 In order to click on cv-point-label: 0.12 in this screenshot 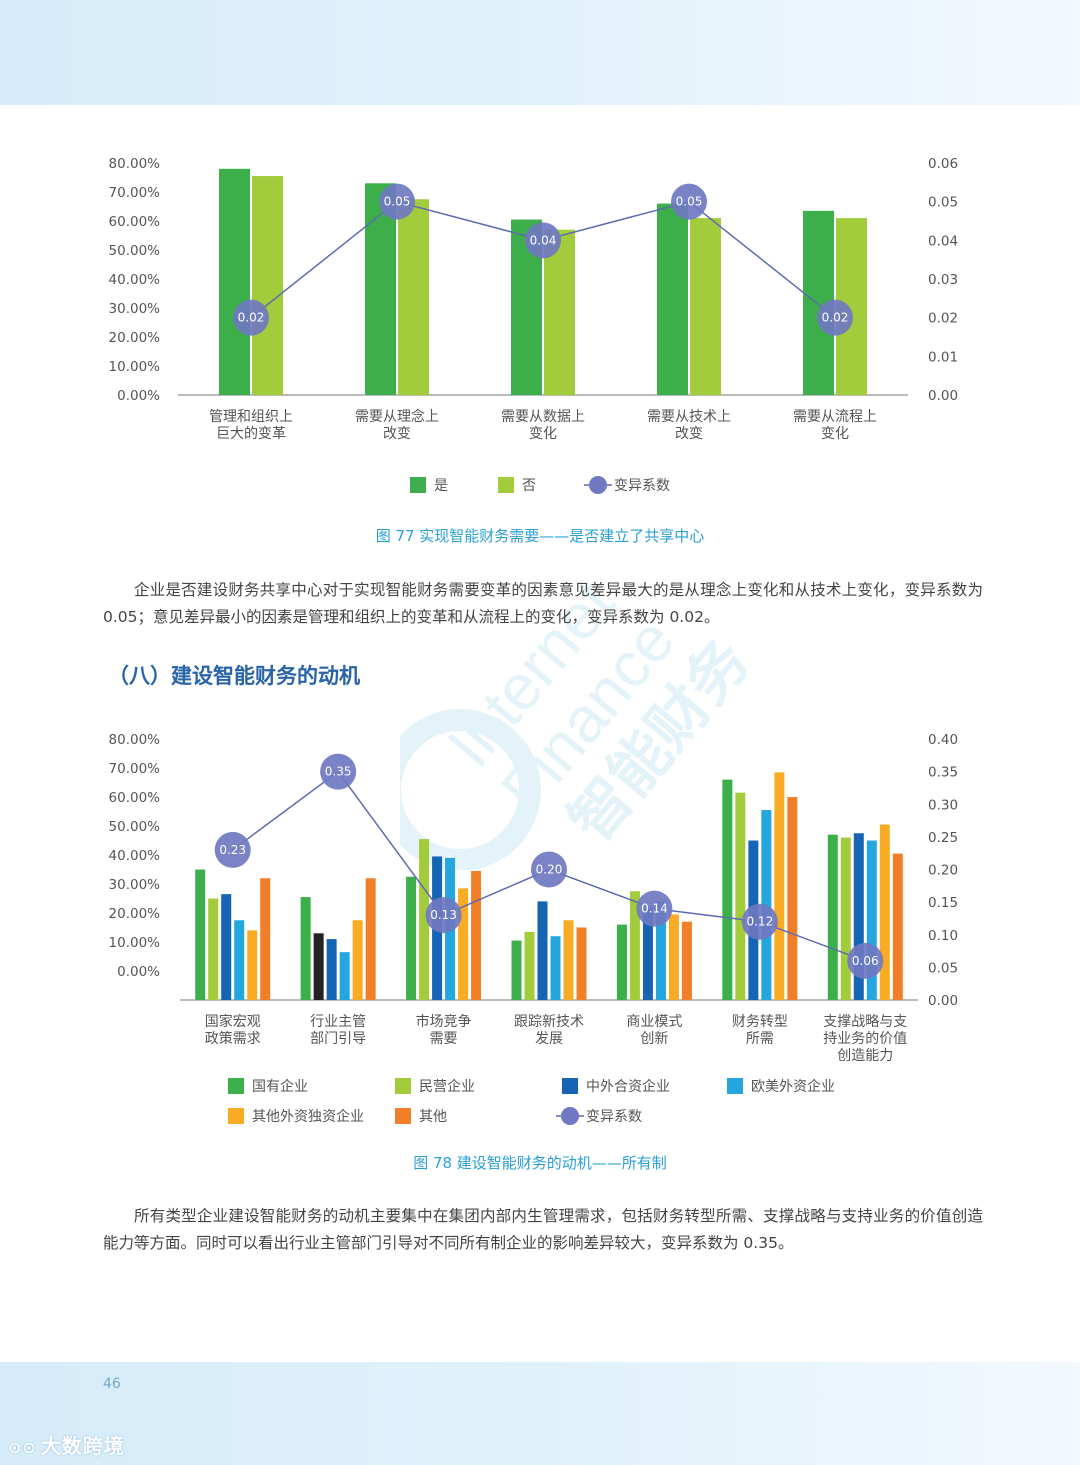, I will do `click(759, 922)`.